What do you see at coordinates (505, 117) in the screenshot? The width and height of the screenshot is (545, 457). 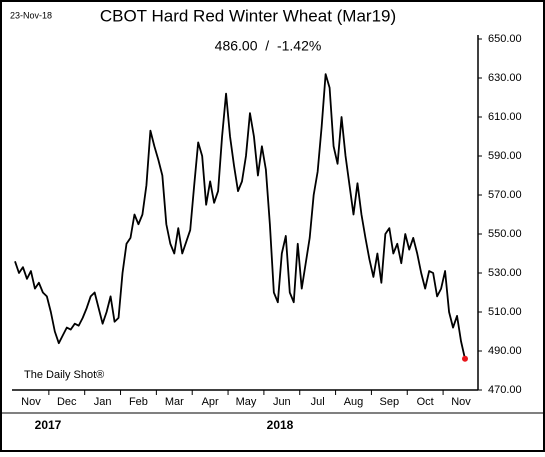 I see `y-tick-label: 610.00` at bounding box center [505, 117].